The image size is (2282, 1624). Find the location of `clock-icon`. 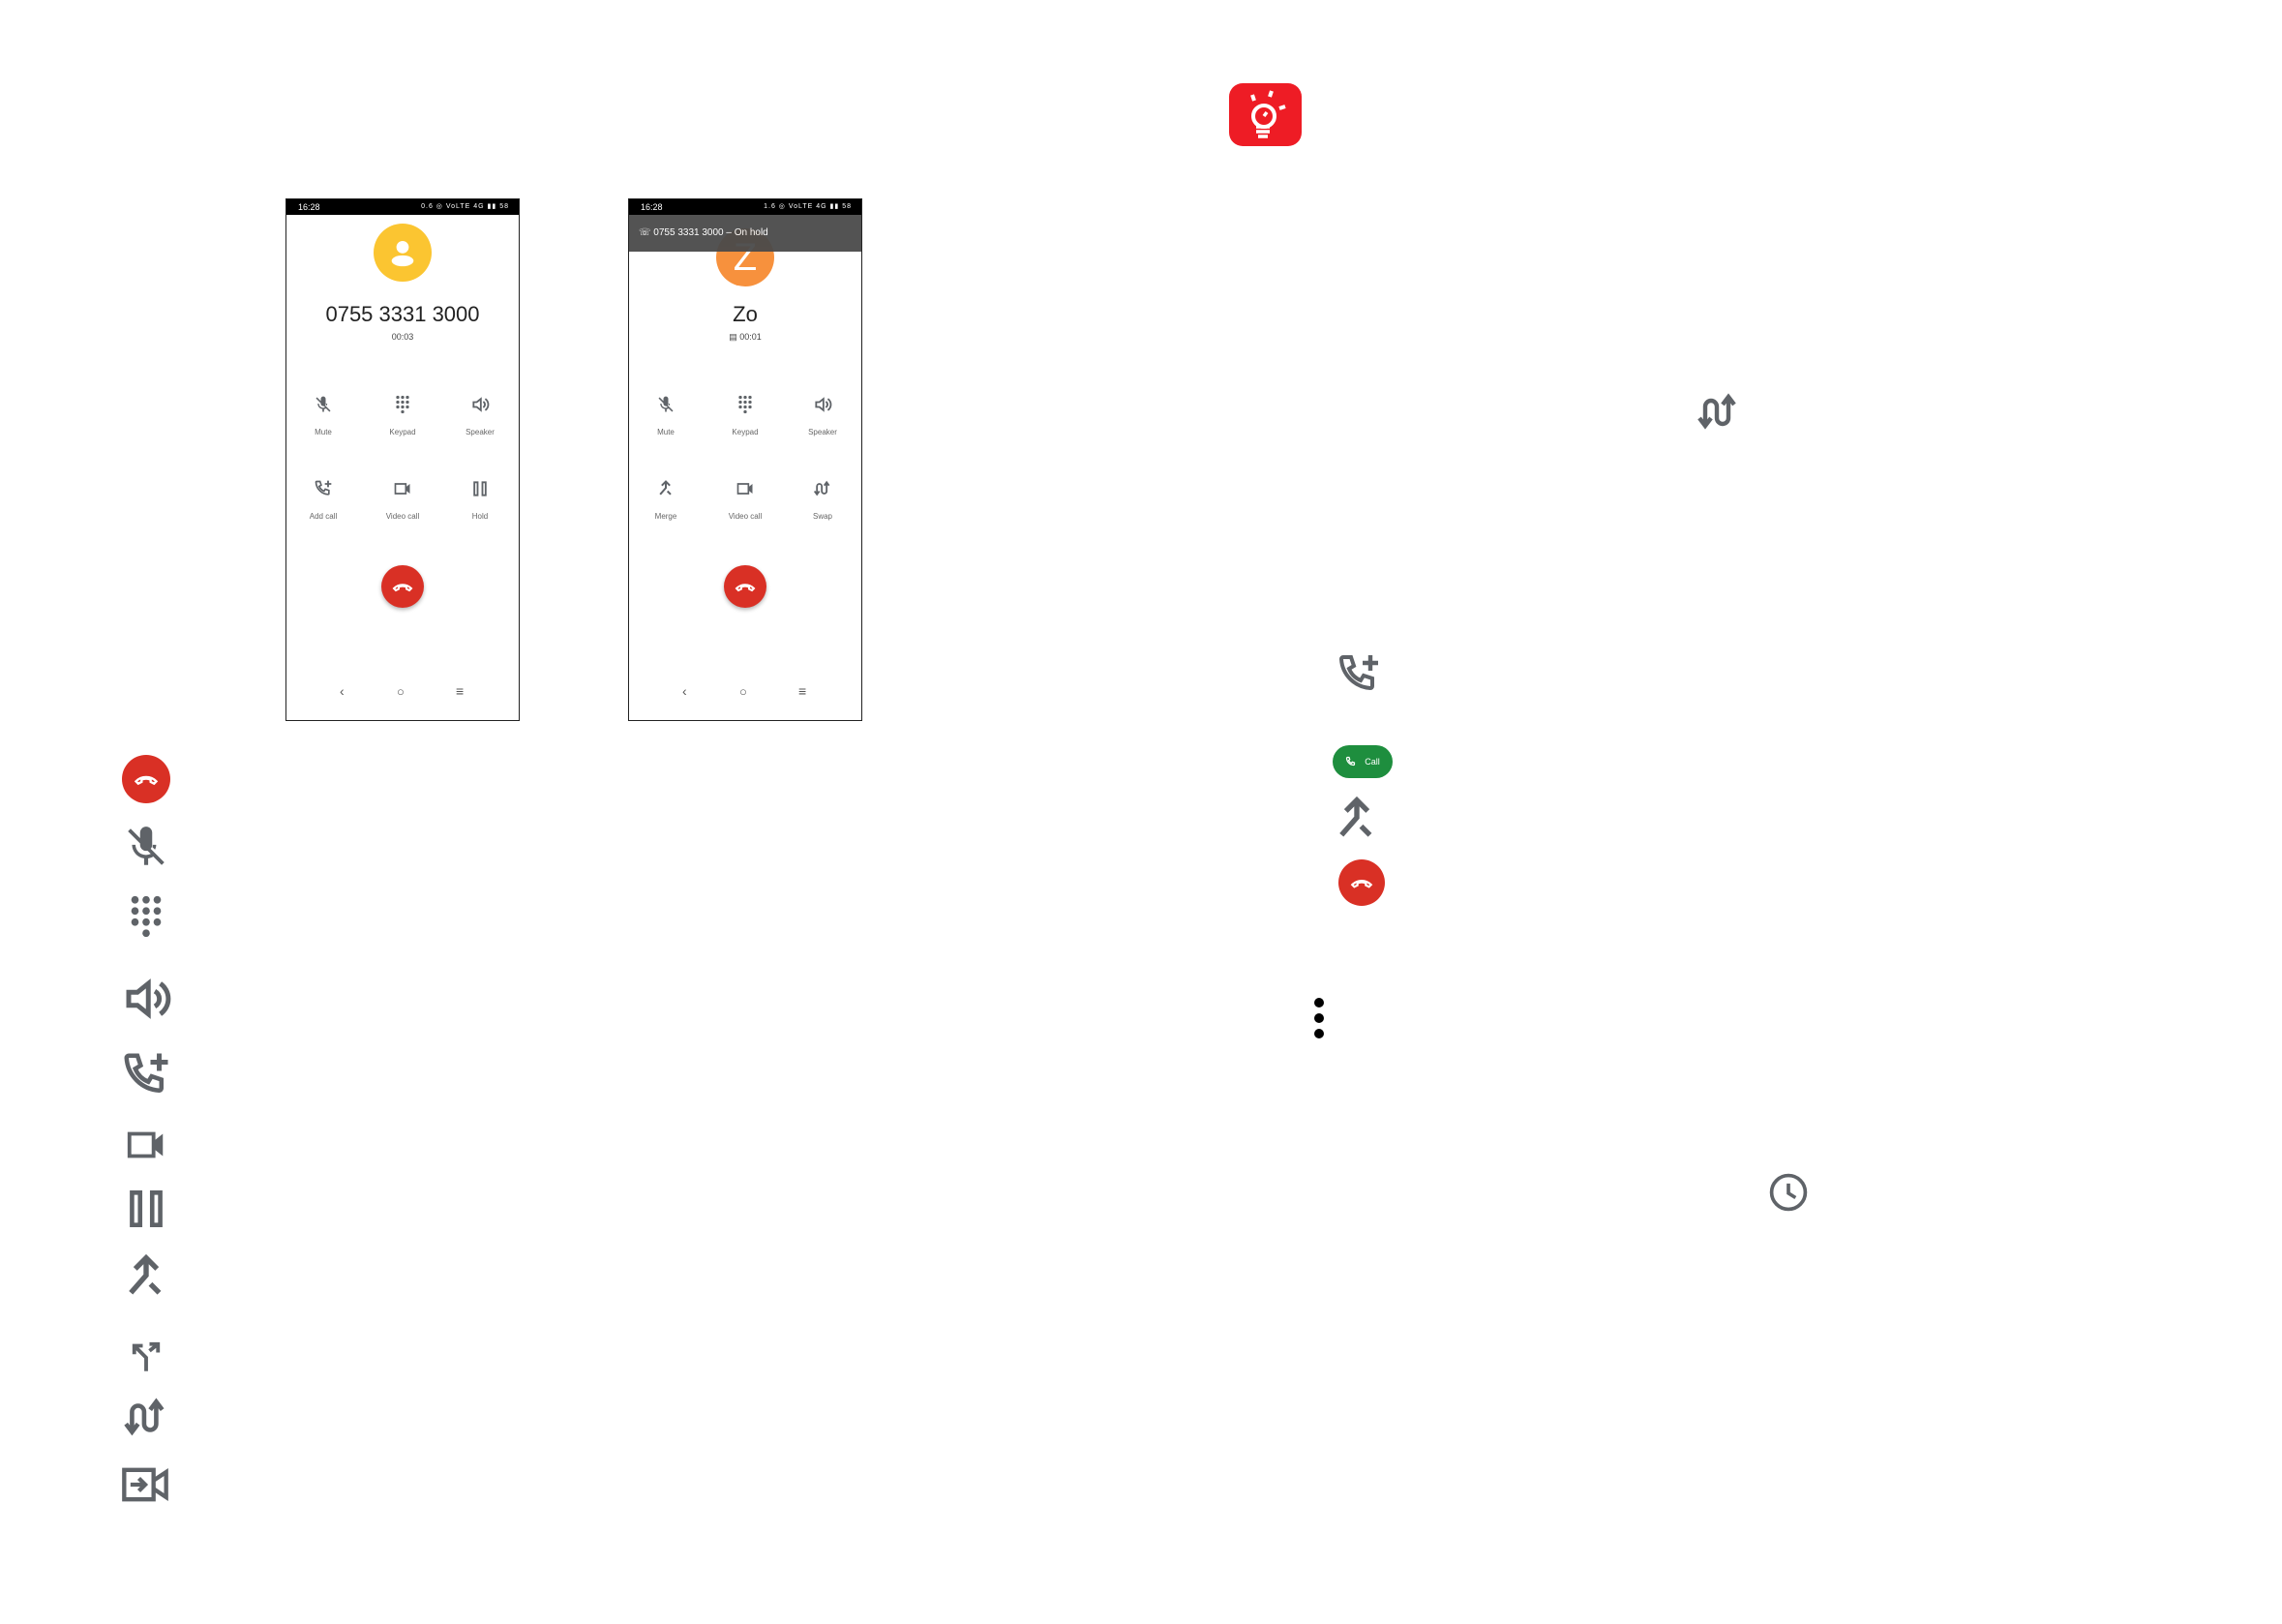

clock-icon is located at coordinates (1789, 1192).